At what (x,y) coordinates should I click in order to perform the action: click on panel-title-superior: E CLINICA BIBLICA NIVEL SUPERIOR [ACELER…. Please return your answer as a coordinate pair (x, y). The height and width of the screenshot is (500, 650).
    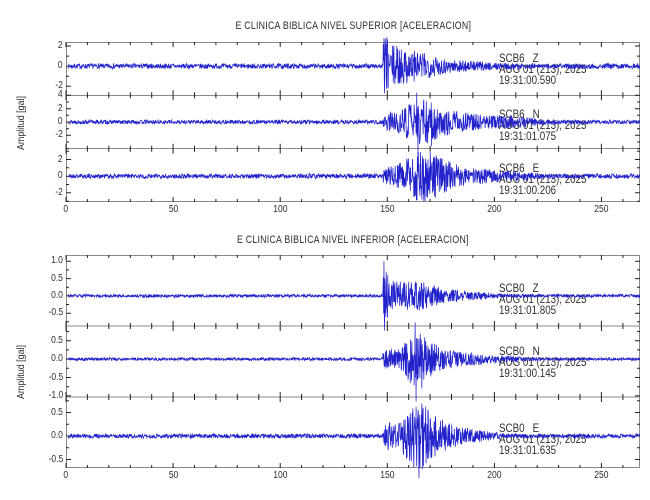
    Looking at the image, I should click on (353, 26).